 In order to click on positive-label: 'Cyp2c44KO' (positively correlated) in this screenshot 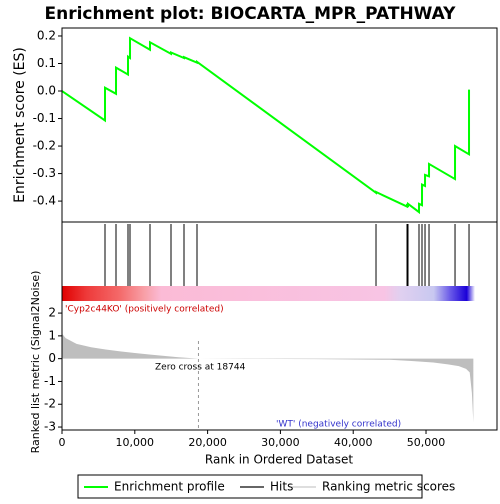, I will do `click(144, 310)`.